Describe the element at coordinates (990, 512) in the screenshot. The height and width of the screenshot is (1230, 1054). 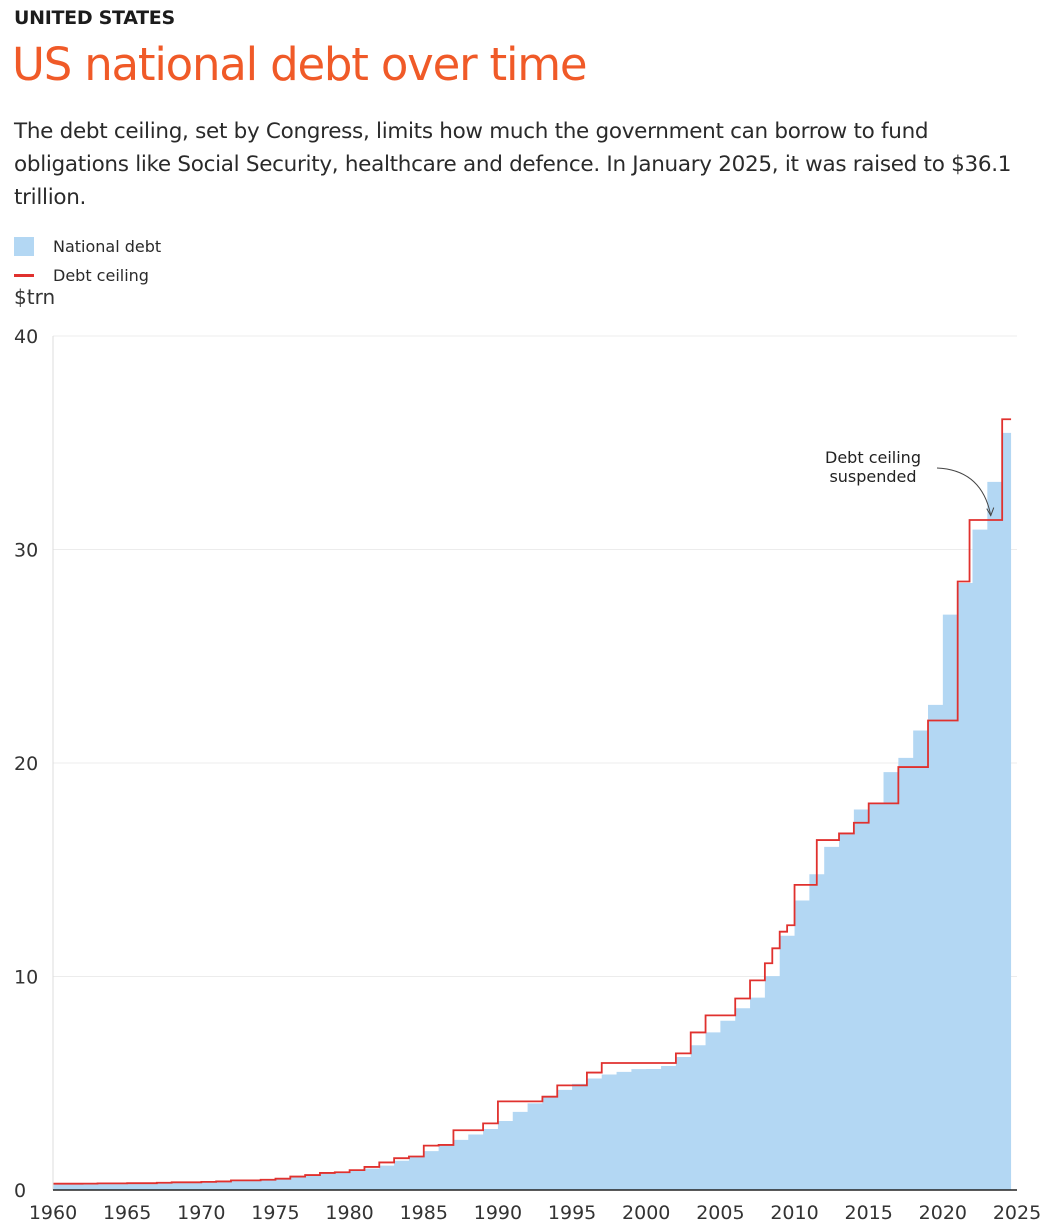
I see `annotation-arrowhead` at that location.